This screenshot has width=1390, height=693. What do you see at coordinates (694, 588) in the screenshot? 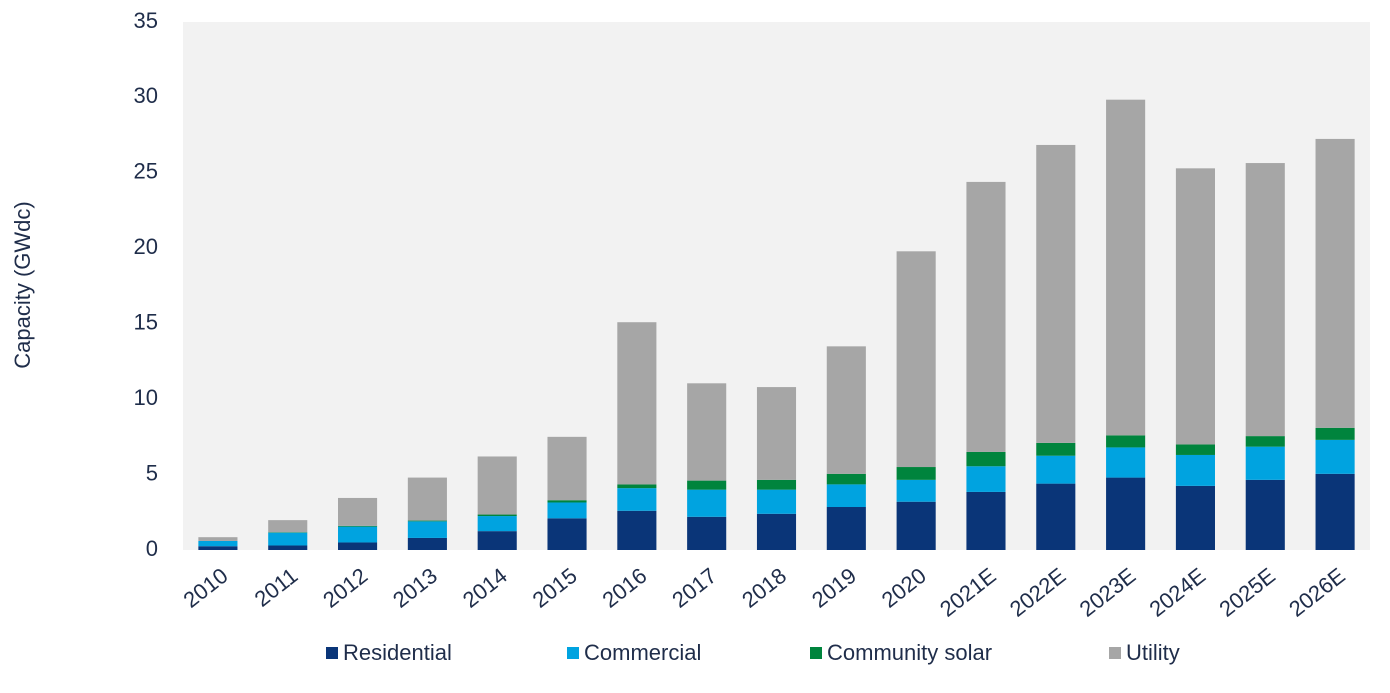
I see `x-tick-label: 2017` at bounding box center [694, 588].